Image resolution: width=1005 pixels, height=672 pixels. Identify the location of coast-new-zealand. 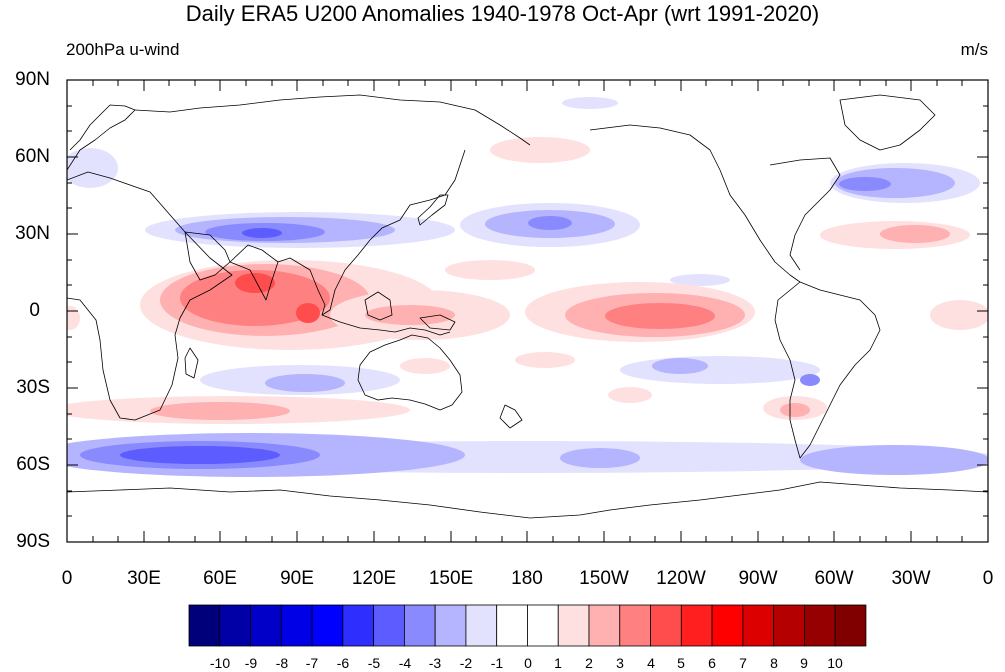
(511, 416).